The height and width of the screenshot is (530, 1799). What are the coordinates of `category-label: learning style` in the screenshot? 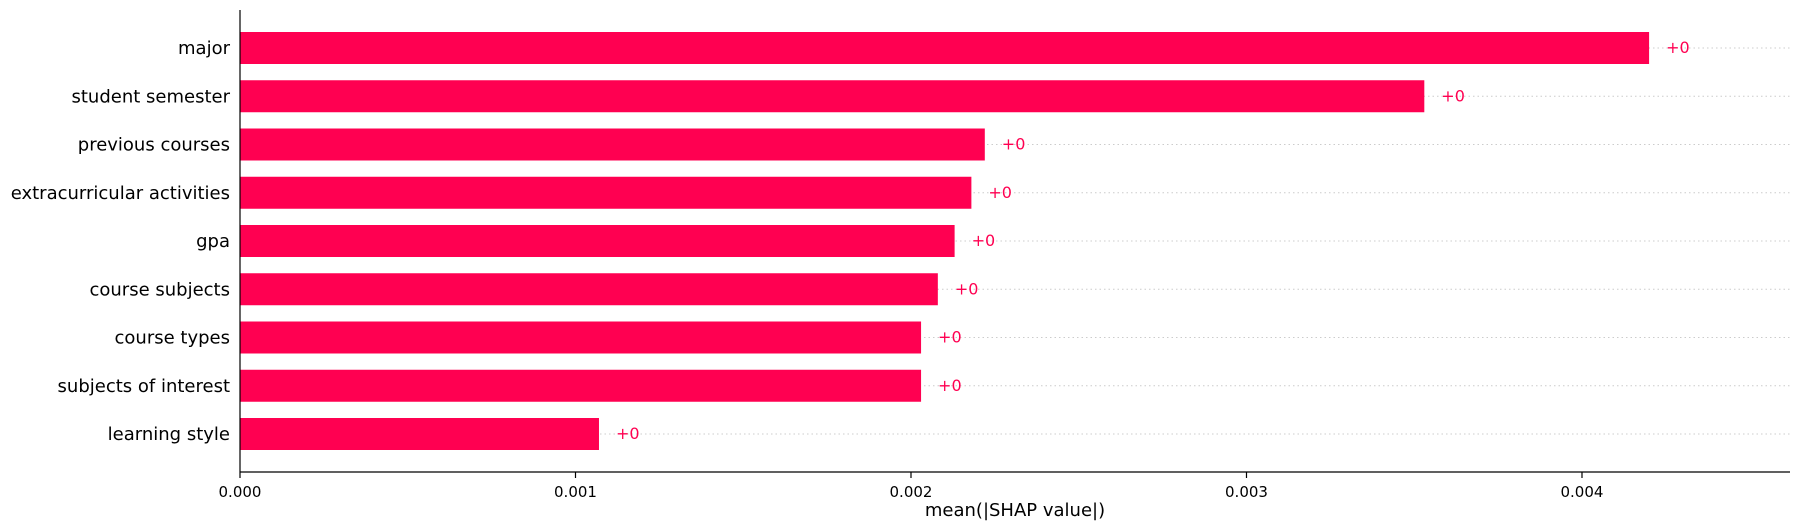 It's located at (169, 434).